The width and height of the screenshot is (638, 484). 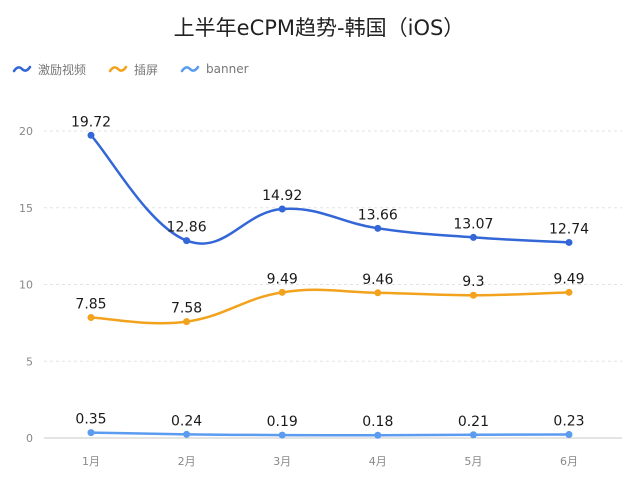 I want to click on data-label: 0.18, so click(x=377, y=422).